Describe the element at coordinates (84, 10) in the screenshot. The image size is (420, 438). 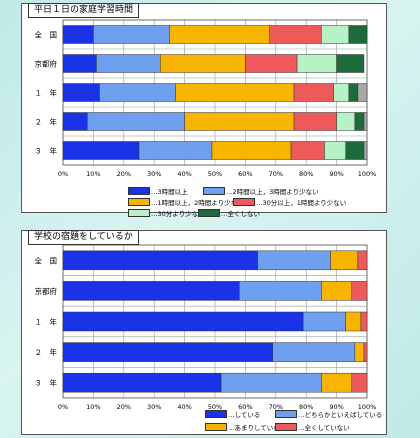
I see `chart-title-study-time: 平日１日の家庭学習時間` at that location.